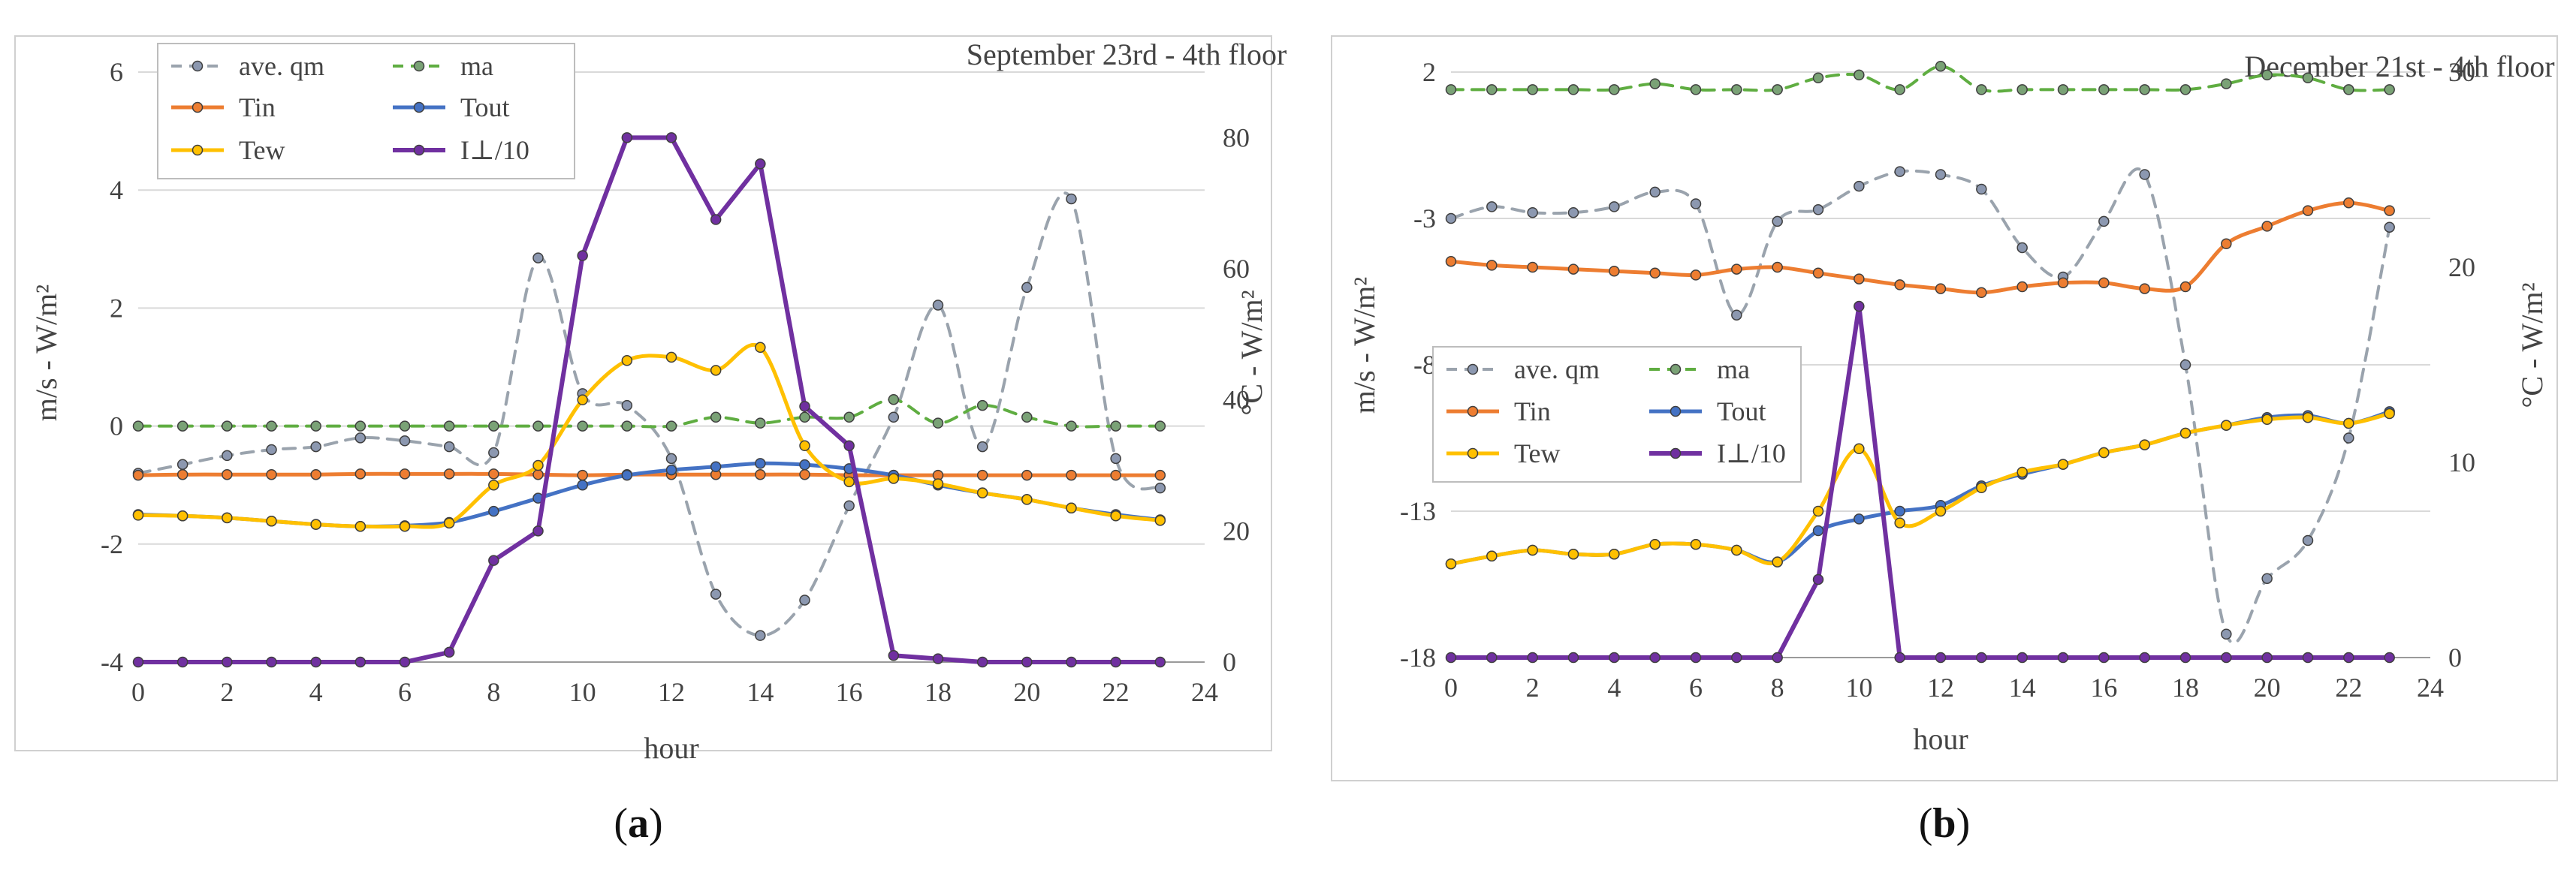  I want to click on series-line-I, so click(1920, 482).